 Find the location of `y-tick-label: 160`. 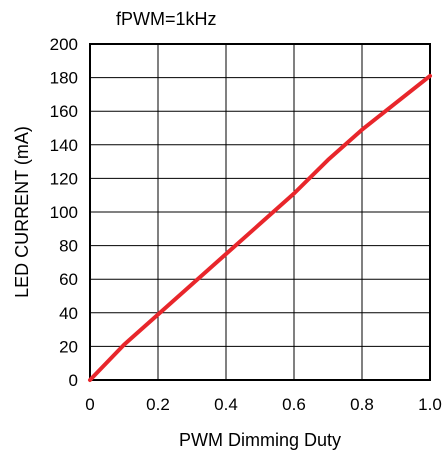

y-tick-label: 160 is located at coordinates (64, 111).